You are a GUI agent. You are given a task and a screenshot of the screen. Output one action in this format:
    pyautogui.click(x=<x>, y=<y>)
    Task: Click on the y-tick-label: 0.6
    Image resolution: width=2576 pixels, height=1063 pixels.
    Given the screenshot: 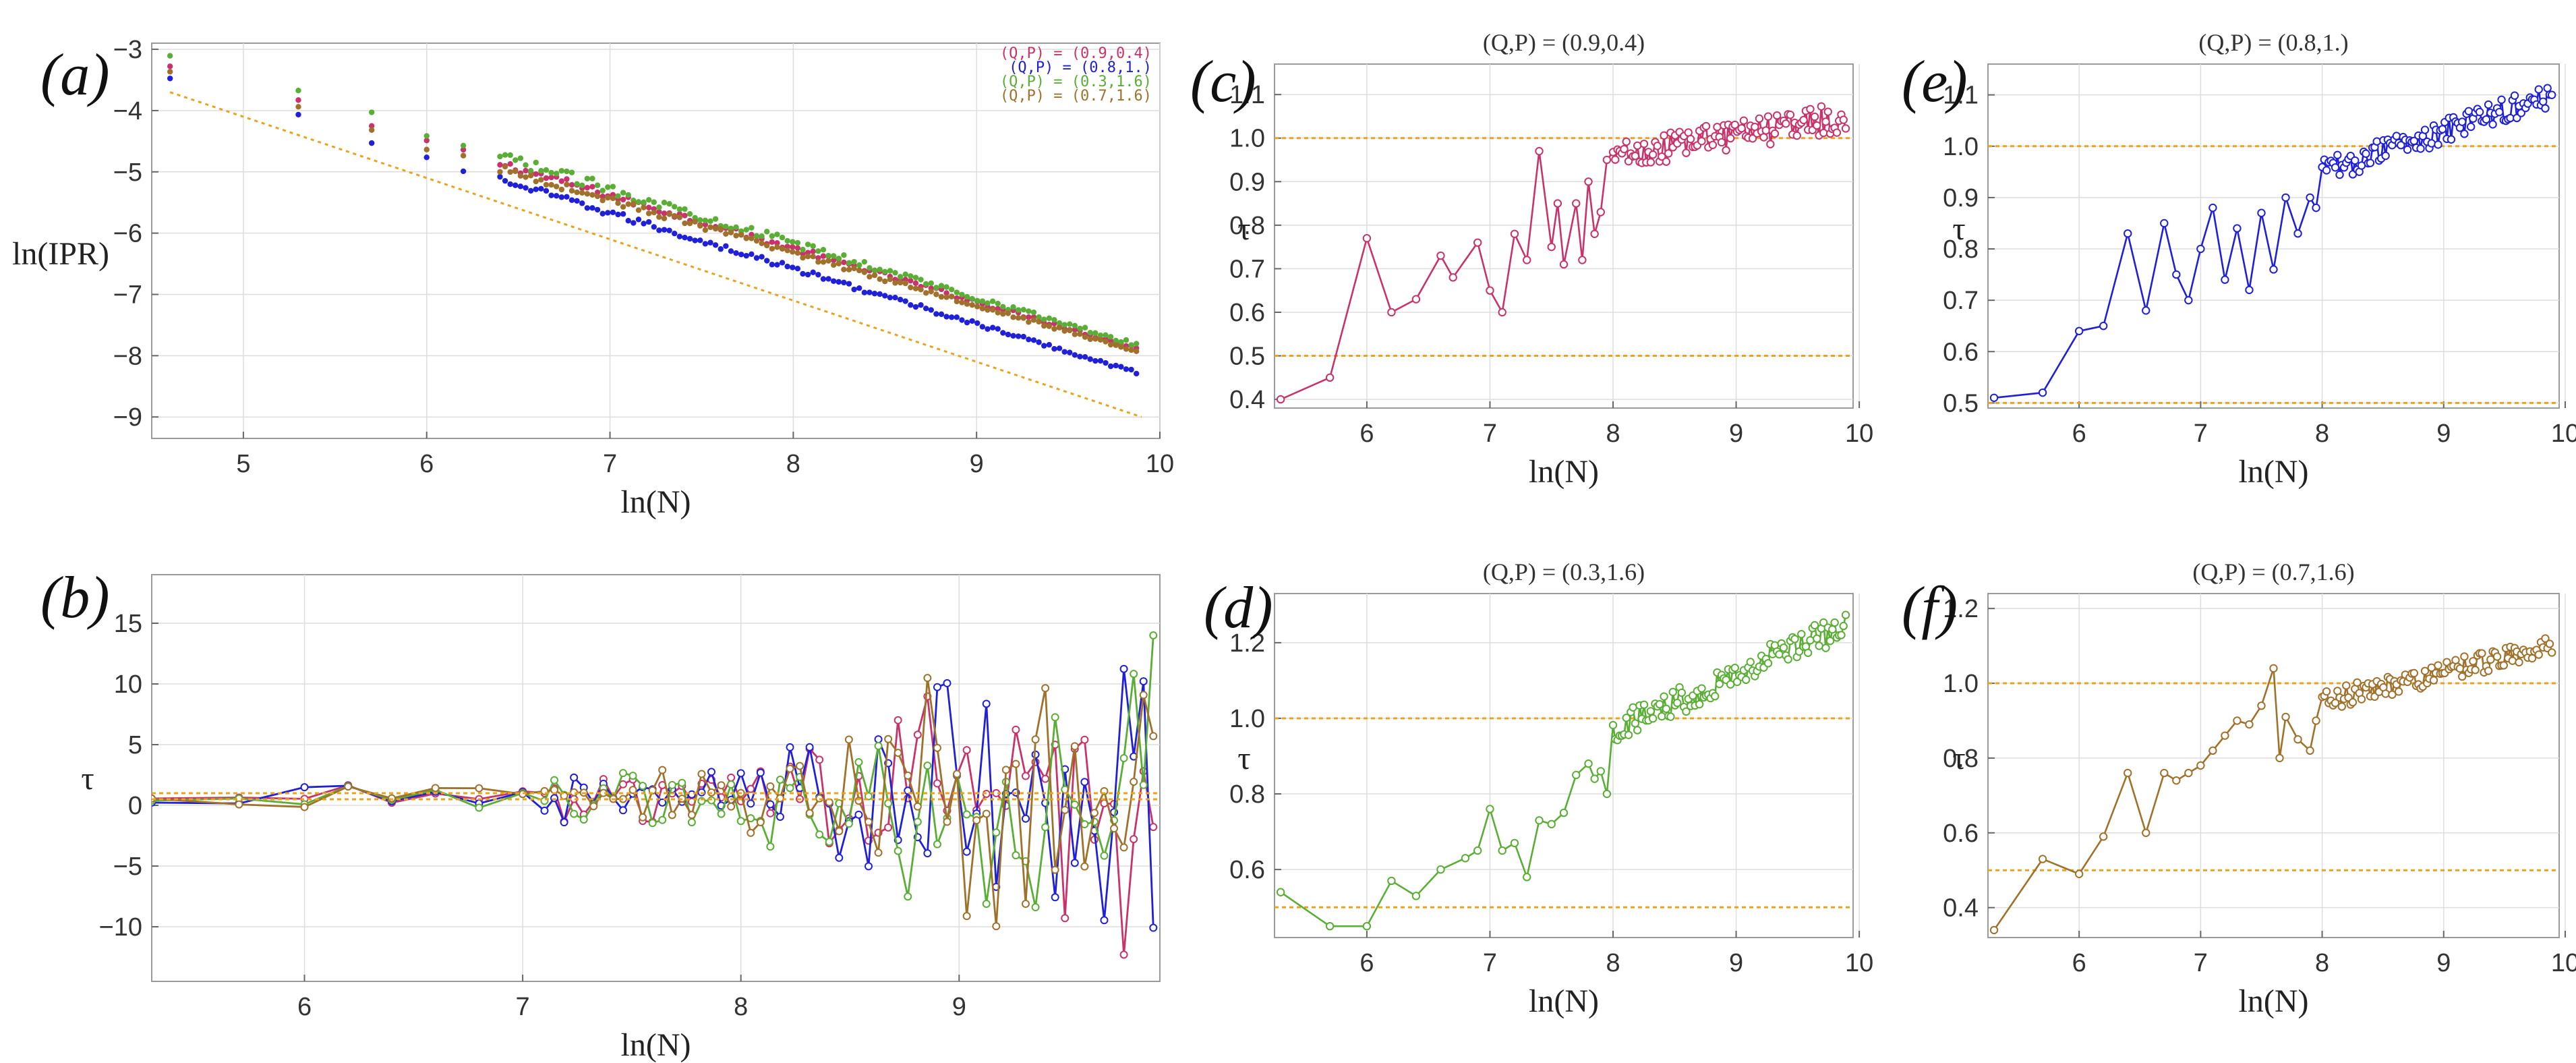 What is the action you would take?
    pyautogui.click(x=1961, y=352)
    